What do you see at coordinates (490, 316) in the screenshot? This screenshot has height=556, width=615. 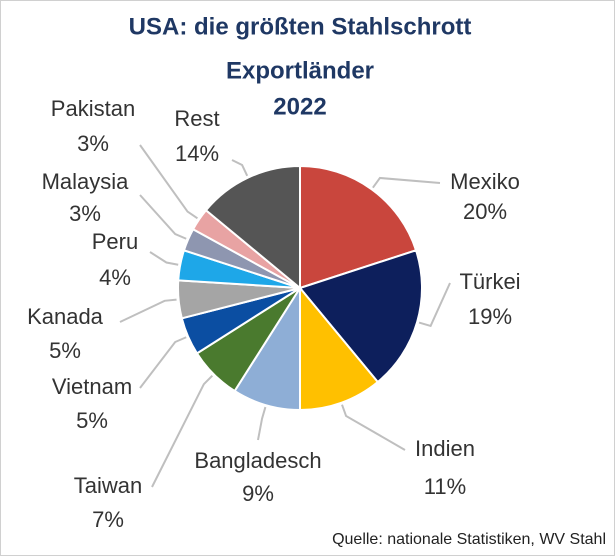 I see `slice-value-label: 19%` at bounding box center [490, 316].